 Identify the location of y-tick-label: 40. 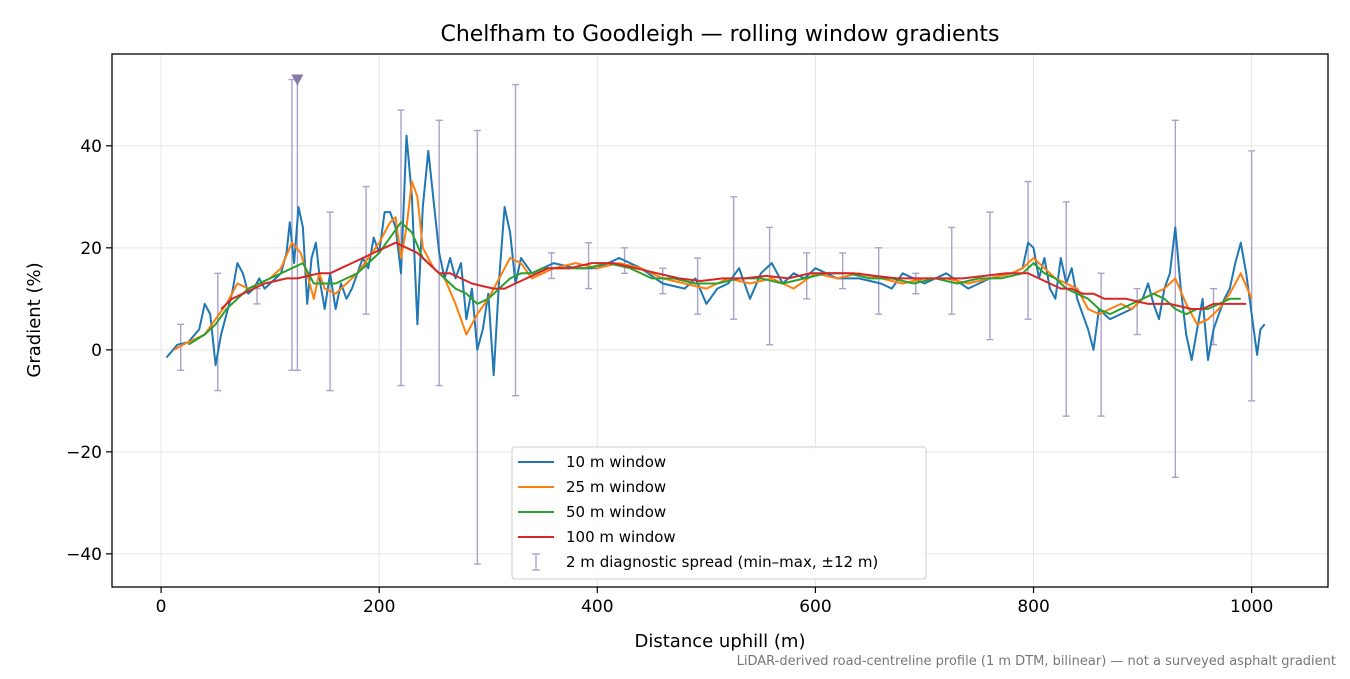
(91, 147).